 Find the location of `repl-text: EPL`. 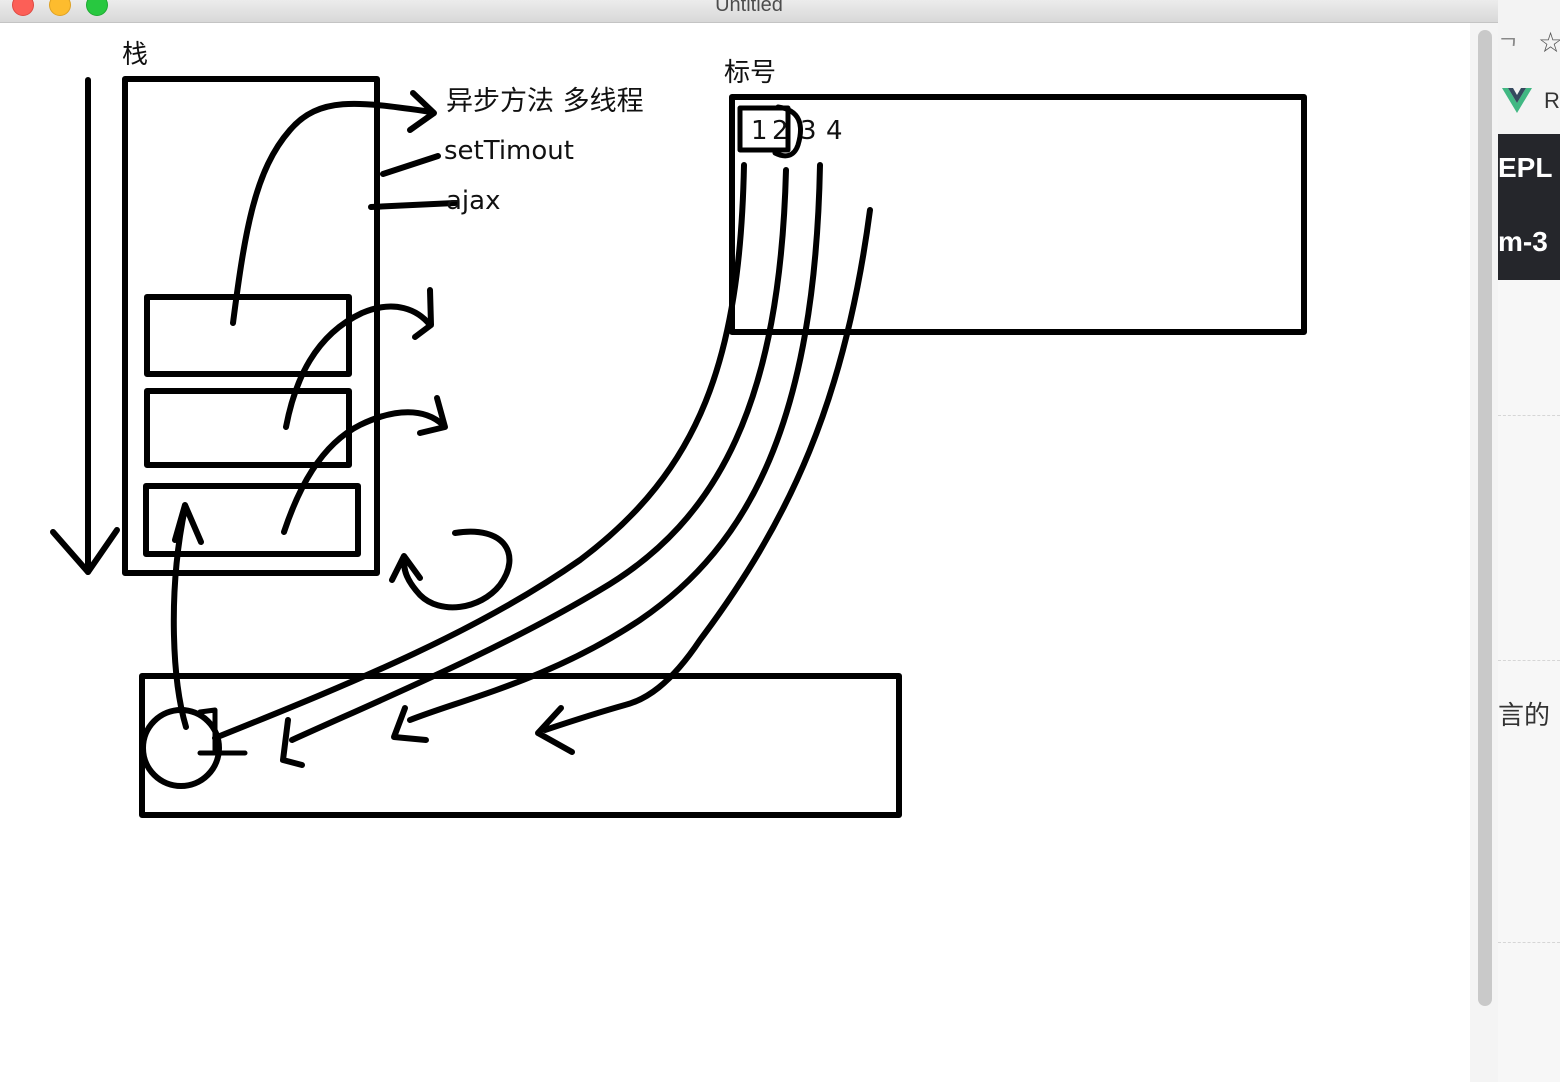

repl-text: EPL is located at coordinates (1525, 167).